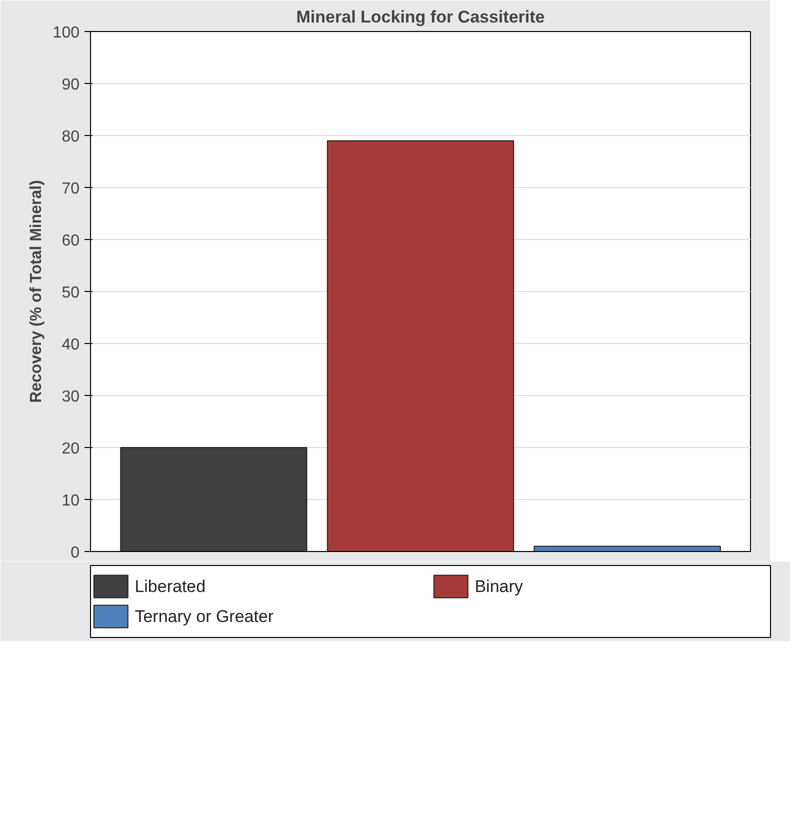 This screenshot has height=816, width=808. I want to click on y-tick-label: 20, so click(71, 449).